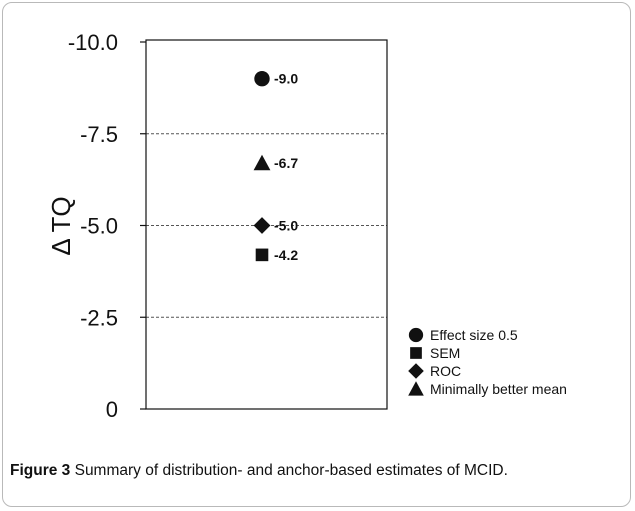  I want to click on legend-circle-icon, so click(416, 335).